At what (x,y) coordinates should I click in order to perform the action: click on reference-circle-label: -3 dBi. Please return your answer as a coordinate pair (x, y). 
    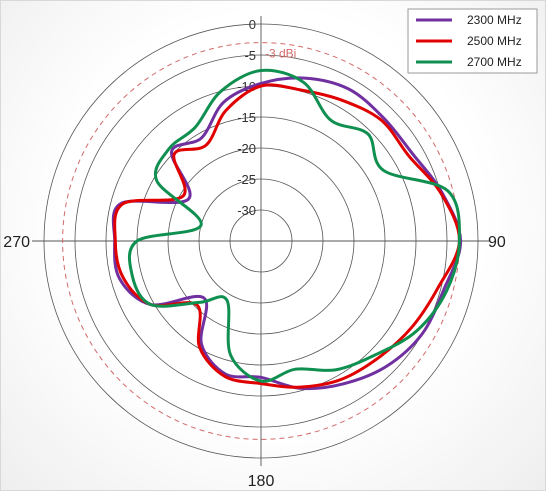
    Looking at the image, I should click on (280, 54).